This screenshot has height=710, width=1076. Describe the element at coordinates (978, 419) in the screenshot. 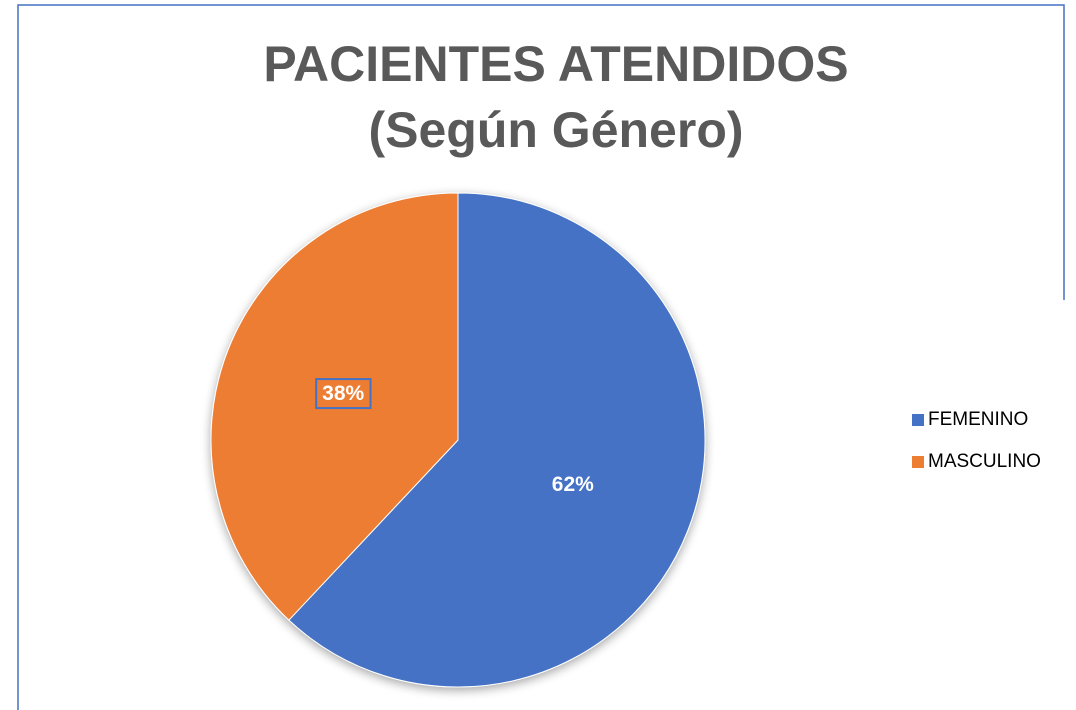

I see `legend-label: FEMENINO` at that location.